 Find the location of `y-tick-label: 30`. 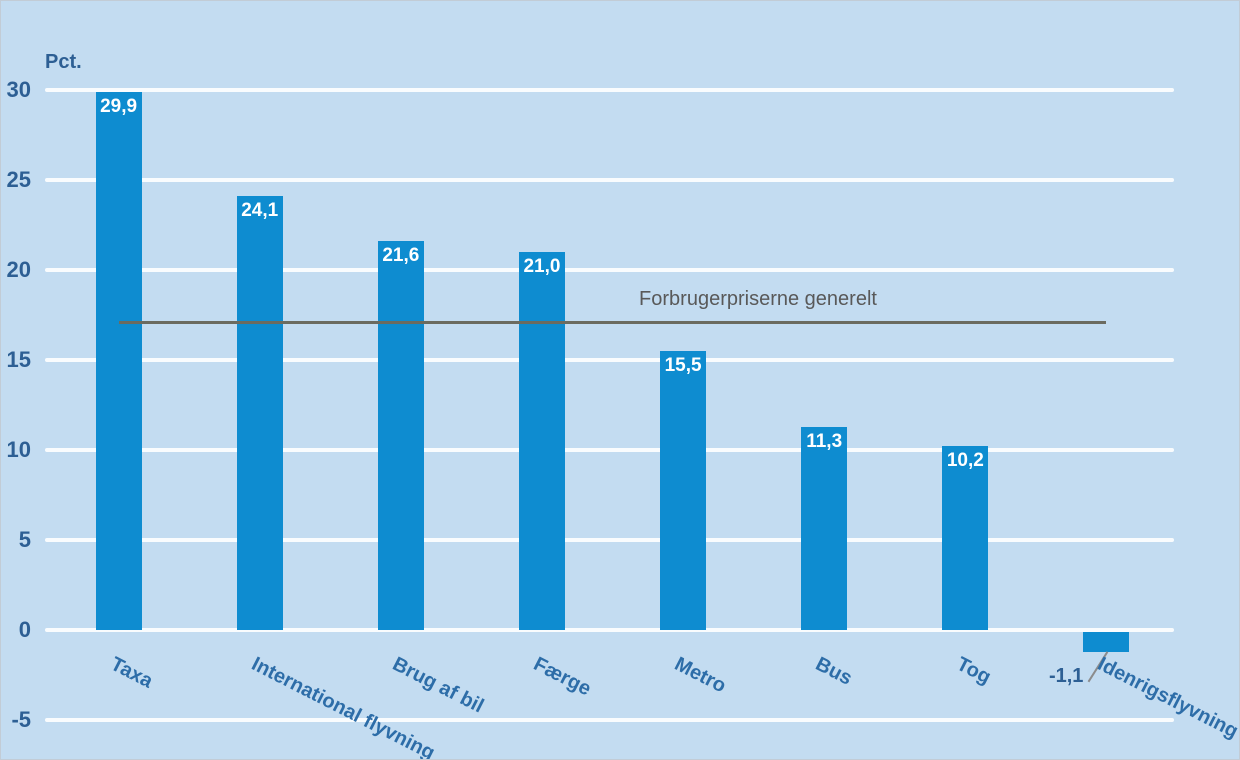

y-tick-label: 30 is located at coordinates (18, 89).